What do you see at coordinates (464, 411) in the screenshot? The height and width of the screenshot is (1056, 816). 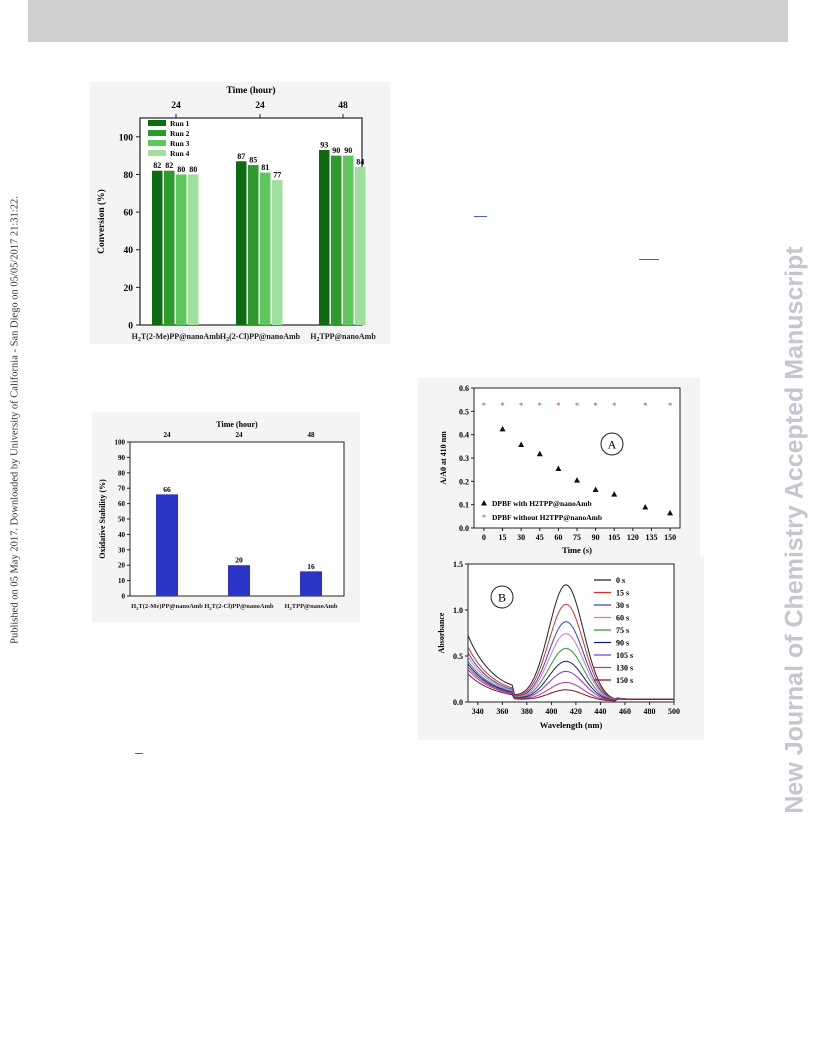 I see `y-tick-label: 0.5` at bounding box center [464, 411].